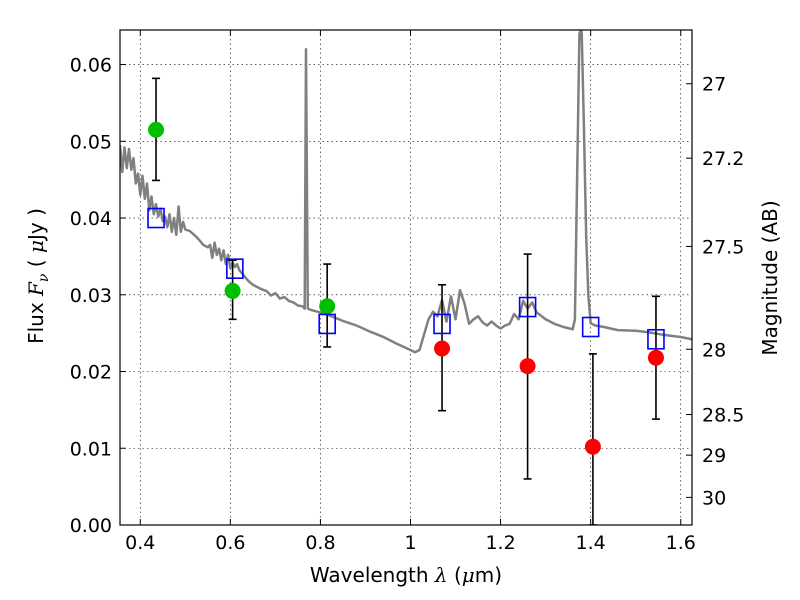 This screenshot has width=800, height=600. Describe the element at coordinates (723, 247) in the screenshot. I see `y-right-tick-label: 27.5` at that location.